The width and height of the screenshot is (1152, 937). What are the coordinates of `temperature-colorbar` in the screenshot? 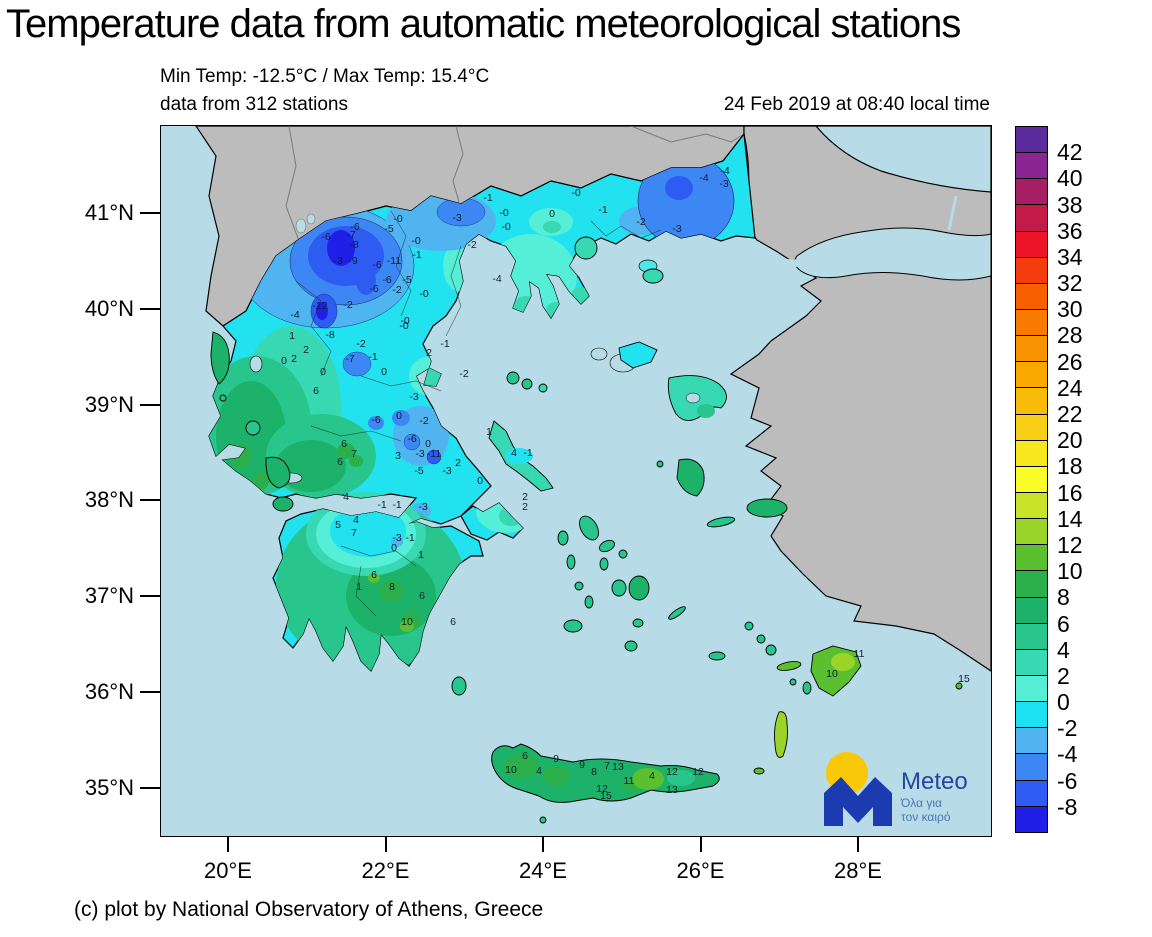 It's located at (1031, 479).